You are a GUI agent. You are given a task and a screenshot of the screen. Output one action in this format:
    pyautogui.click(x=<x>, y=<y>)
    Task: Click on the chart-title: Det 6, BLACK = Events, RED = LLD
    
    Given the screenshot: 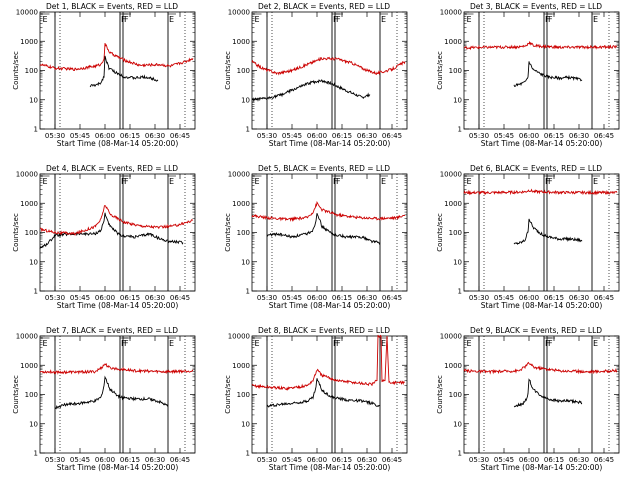 What is the action you would take?
    pyautogui.click(x=536, y=168)
    